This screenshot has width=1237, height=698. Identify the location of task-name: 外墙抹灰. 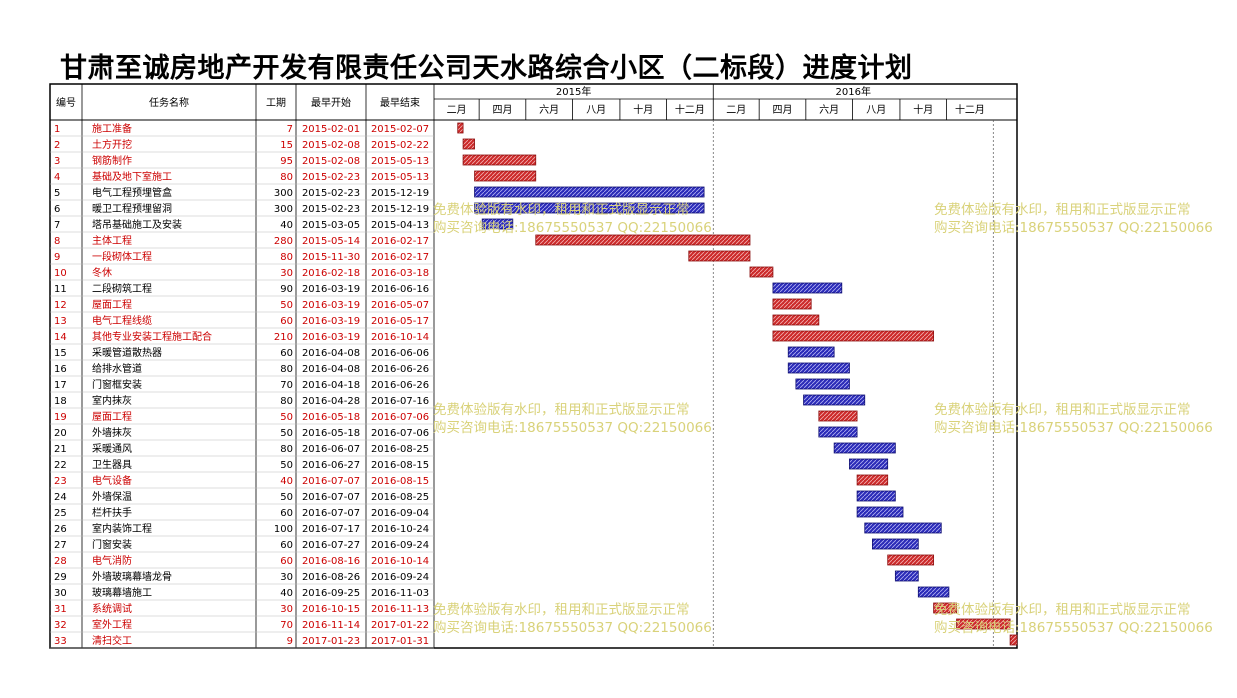
(112, 432).